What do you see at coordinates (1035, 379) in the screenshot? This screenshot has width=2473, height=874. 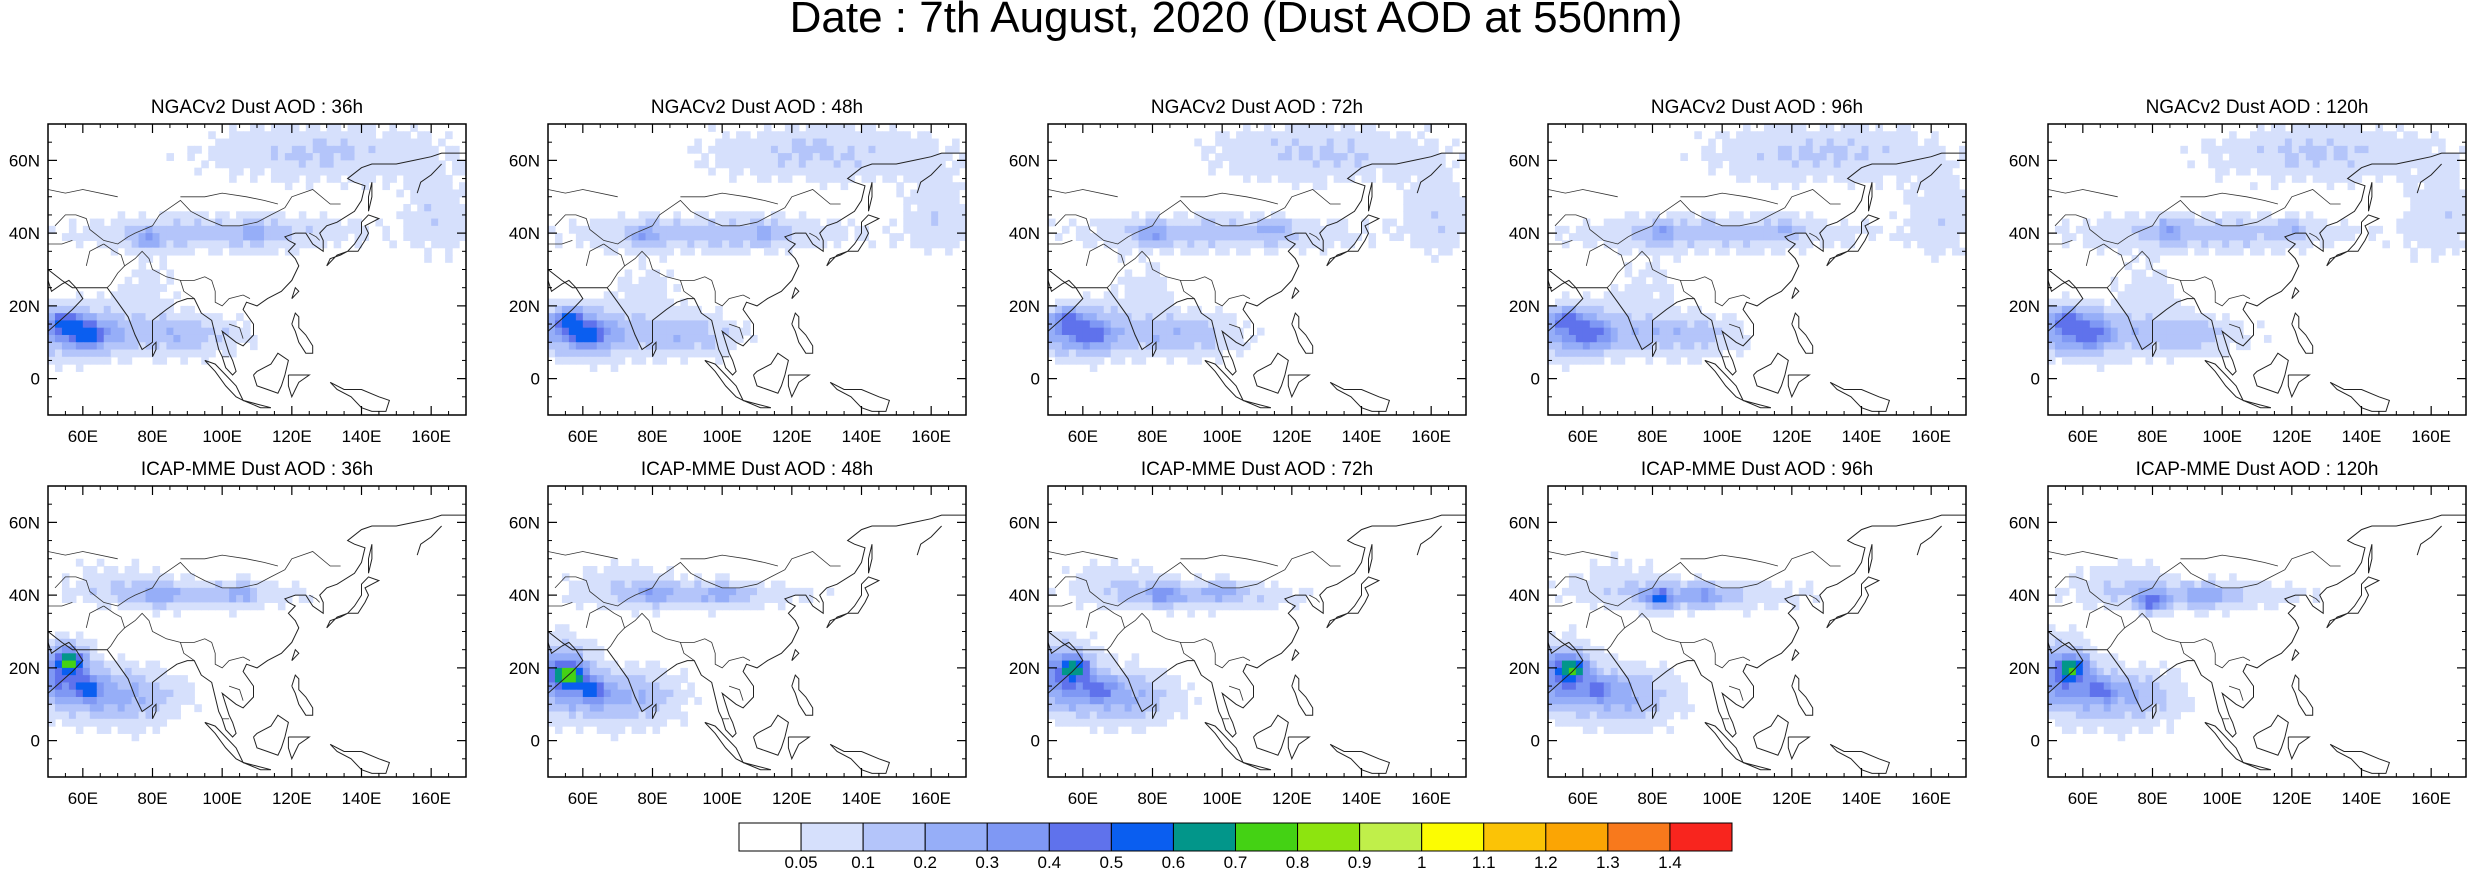 I see `y-tick-label: 0` at bounding box center [1035, 379].